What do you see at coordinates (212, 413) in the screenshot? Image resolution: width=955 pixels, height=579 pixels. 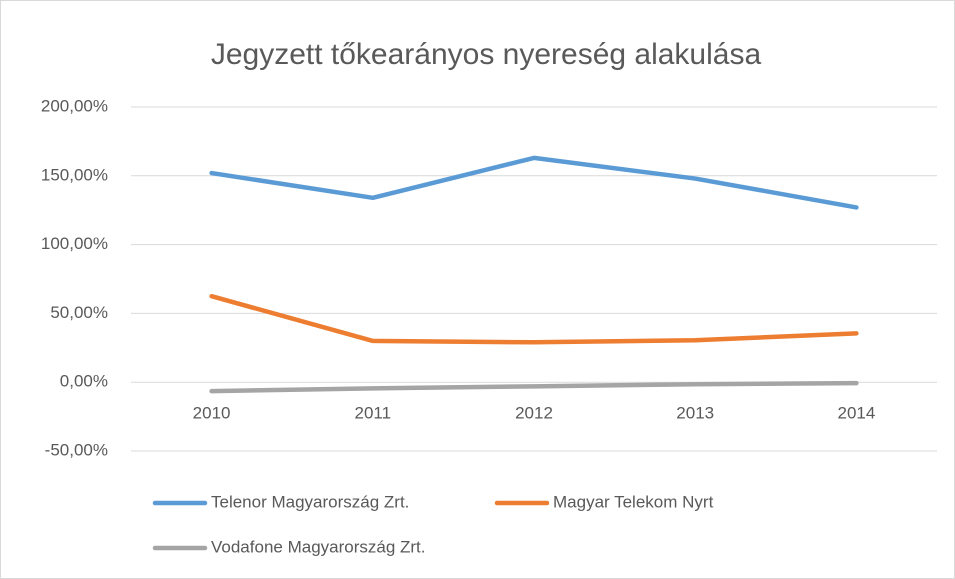 I see `x-tick-label: 2010` at bounding box center [212, 413].